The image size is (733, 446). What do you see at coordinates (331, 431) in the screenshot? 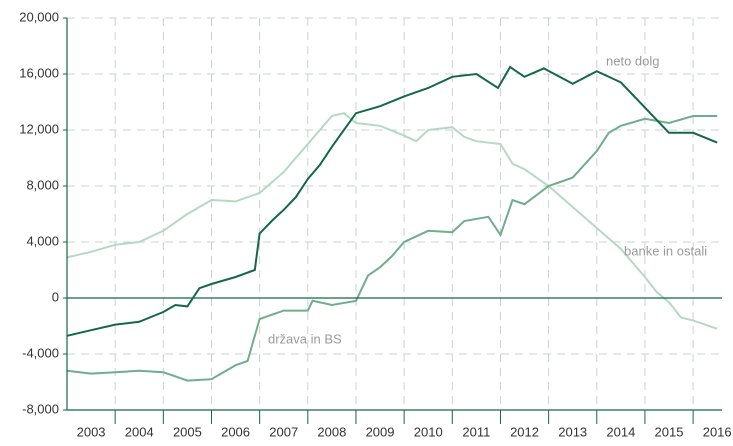
I see `x-tick-label: 2008` at bounding box center [331, 431].